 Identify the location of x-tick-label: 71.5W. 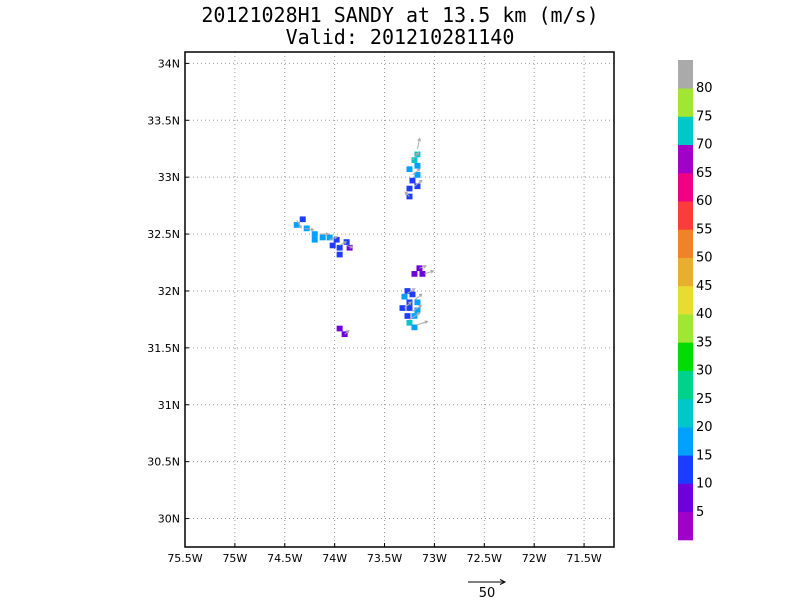
(583, 558).